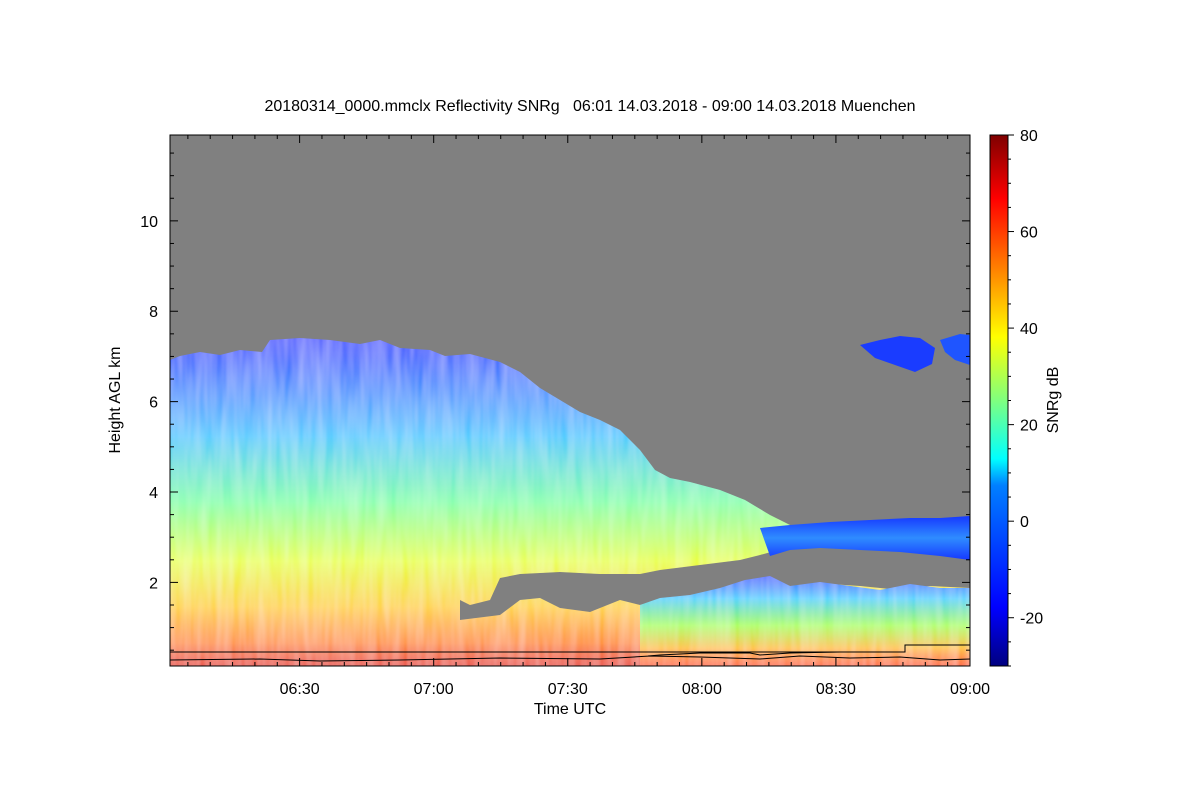 This screenshot has width=1200, height=800. Describe the element at coordinates (702, 689) in the screenshot. I see `x-tick-label: 08:00` at that location.